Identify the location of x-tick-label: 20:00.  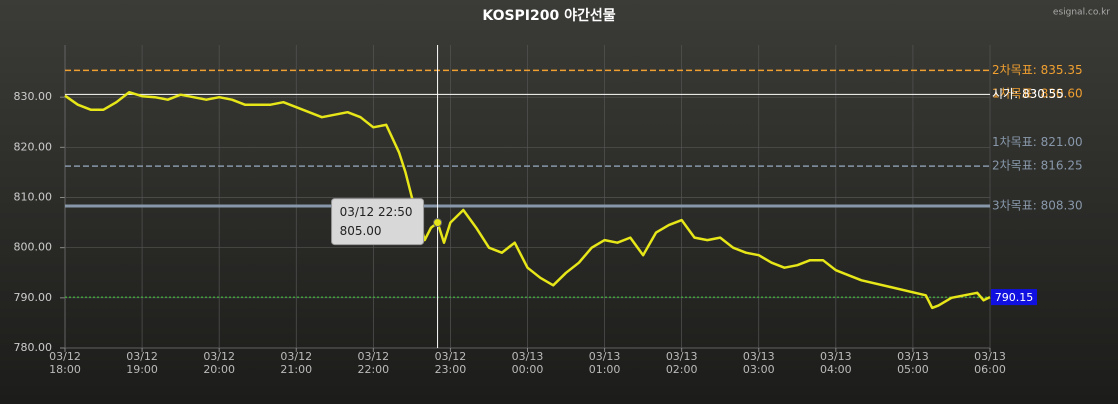
(219, 369).